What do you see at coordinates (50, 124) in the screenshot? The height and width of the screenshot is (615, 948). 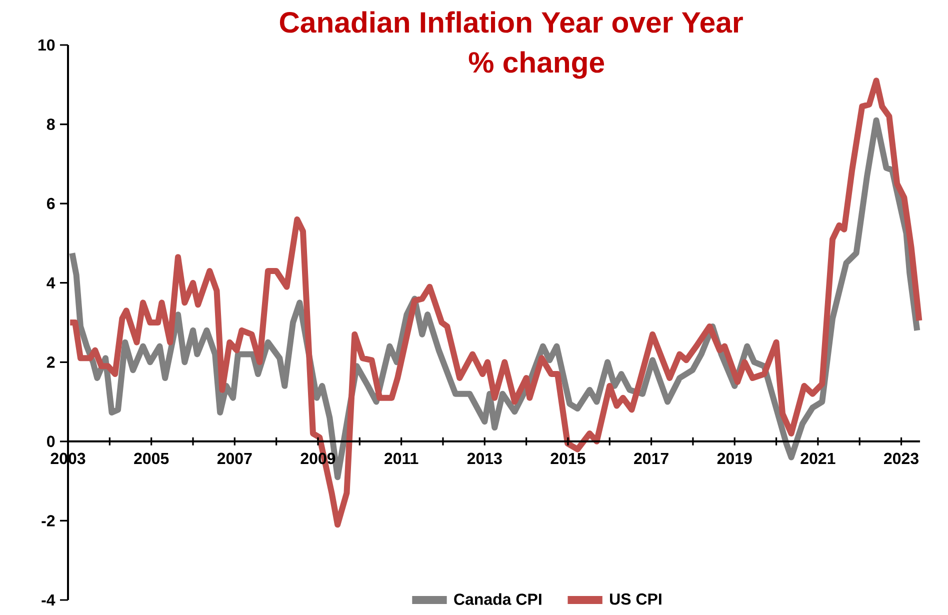 I see `y-tick-label: 8` at bounding box center [50, 124].